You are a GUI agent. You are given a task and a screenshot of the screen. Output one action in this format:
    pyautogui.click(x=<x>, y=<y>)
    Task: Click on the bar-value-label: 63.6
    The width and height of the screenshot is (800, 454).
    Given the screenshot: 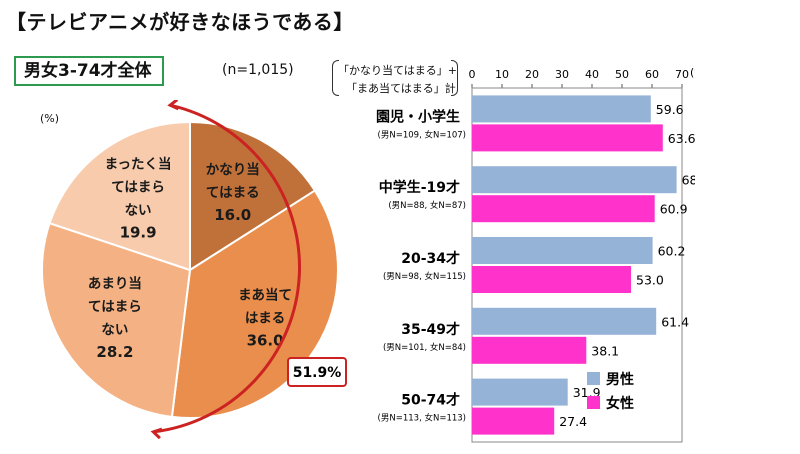 What is the action you would take?
    pyautogui.click(x=681, y=138)
    